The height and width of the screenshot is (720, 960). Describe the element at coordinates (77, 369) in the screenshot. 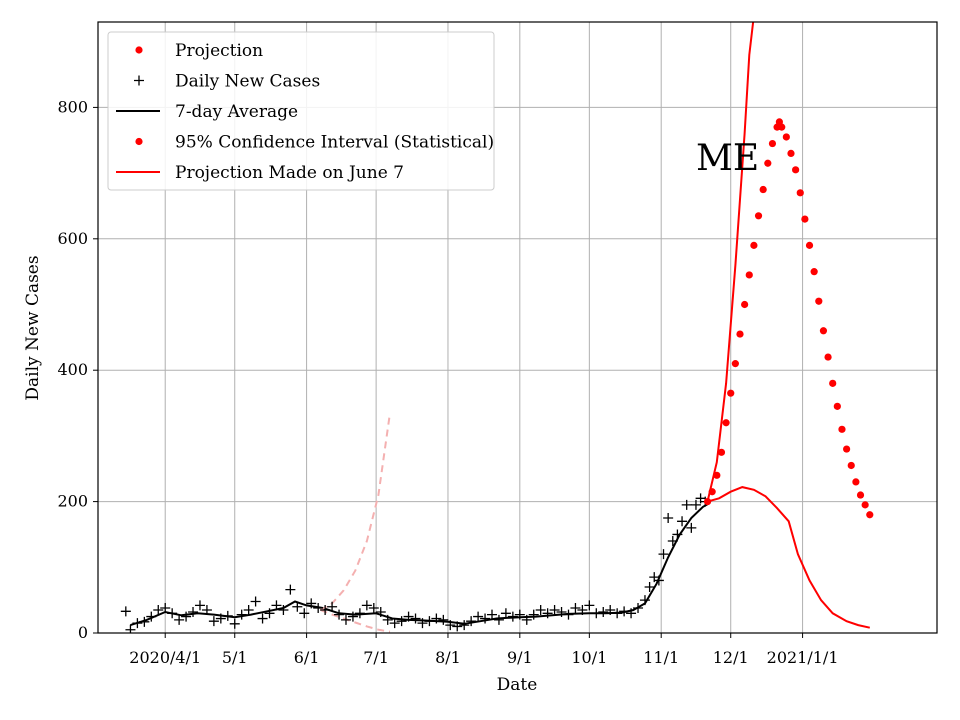

I see `y-ticks: 0 200 400 600 800` at that location.